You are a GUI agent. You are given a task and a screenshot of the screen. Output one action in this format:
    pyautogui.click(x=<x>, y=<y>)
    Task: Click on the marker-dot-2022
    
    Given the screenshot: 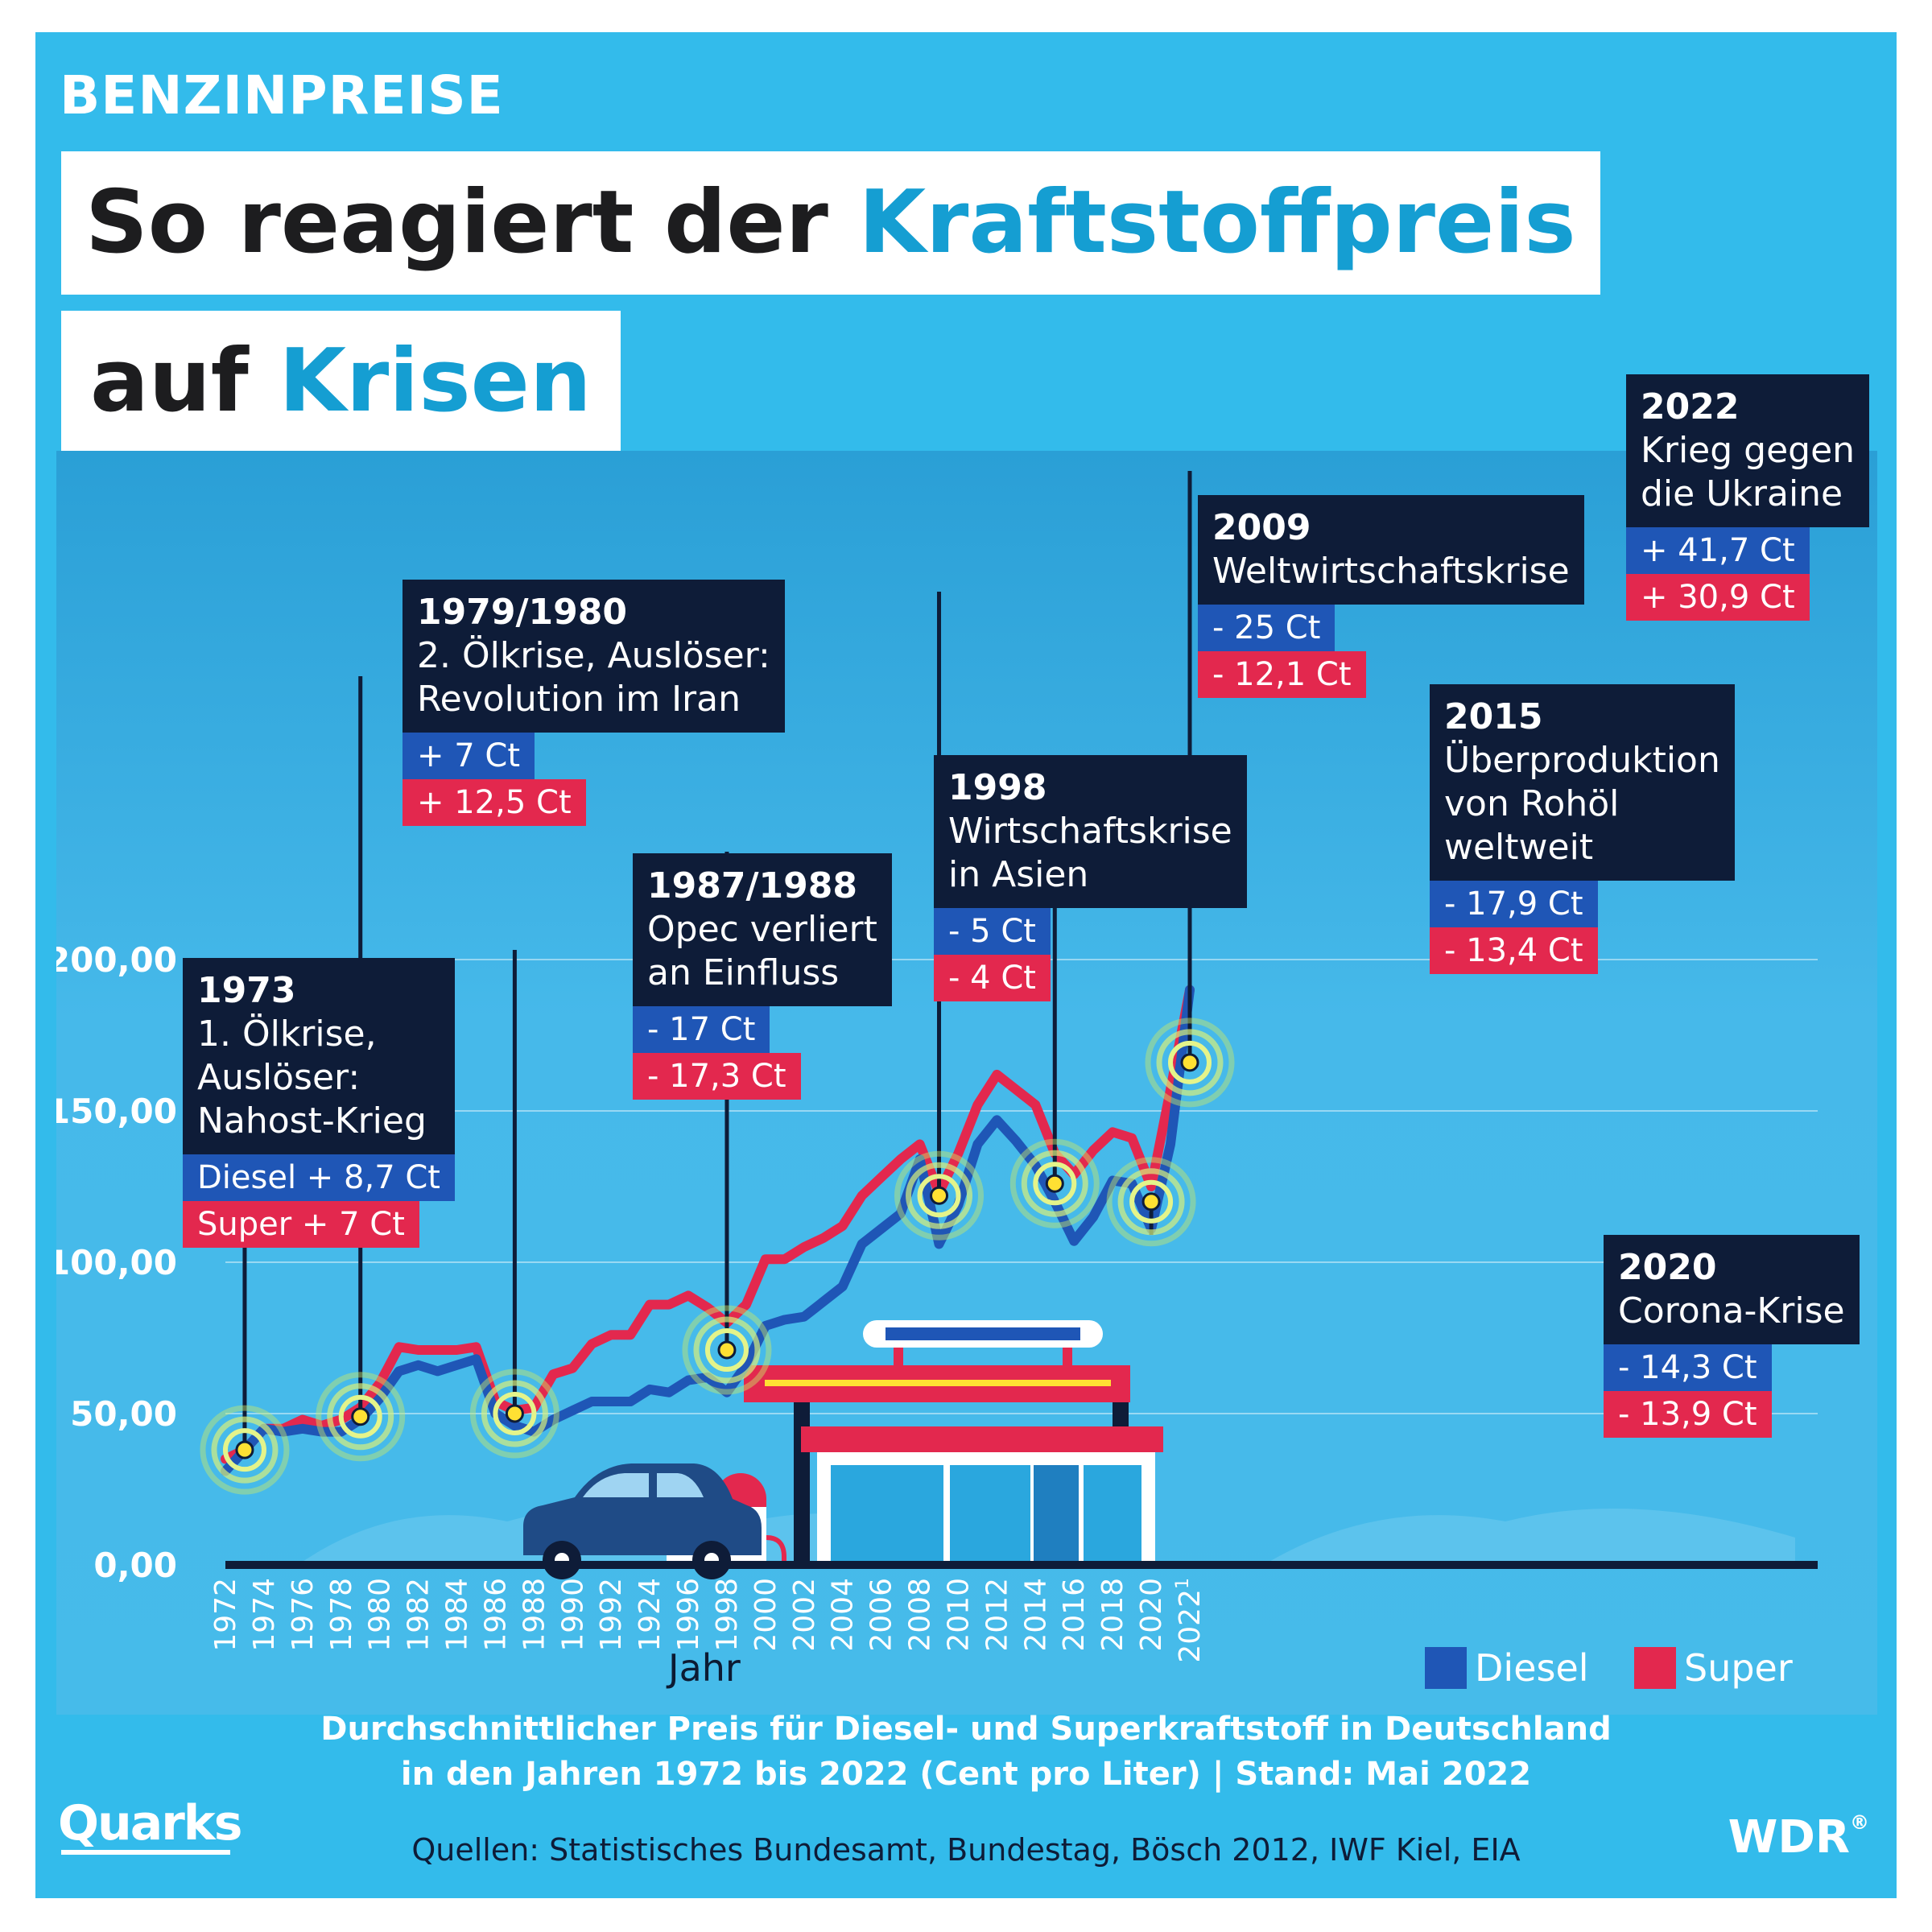 What is the action you would take?
    pyautogui.click(x=1189, y=1062)
    